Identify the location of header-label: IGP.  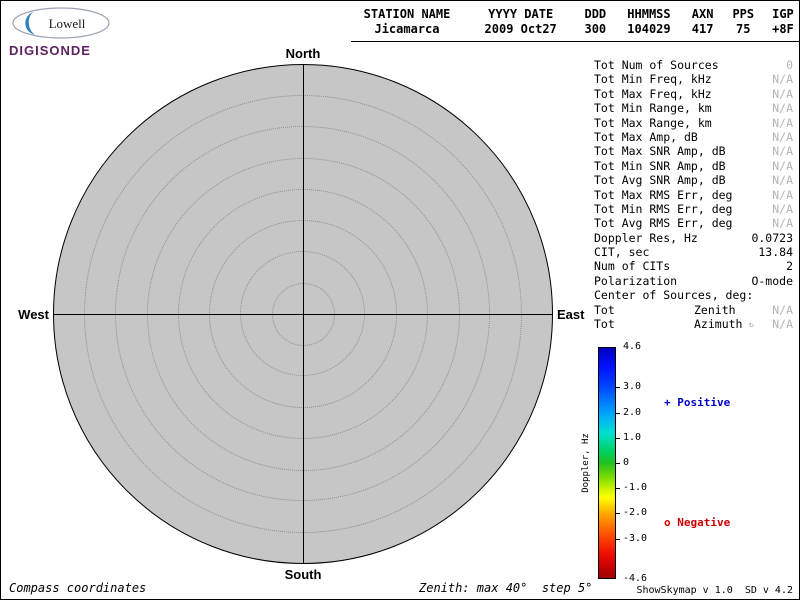
(783, 14).